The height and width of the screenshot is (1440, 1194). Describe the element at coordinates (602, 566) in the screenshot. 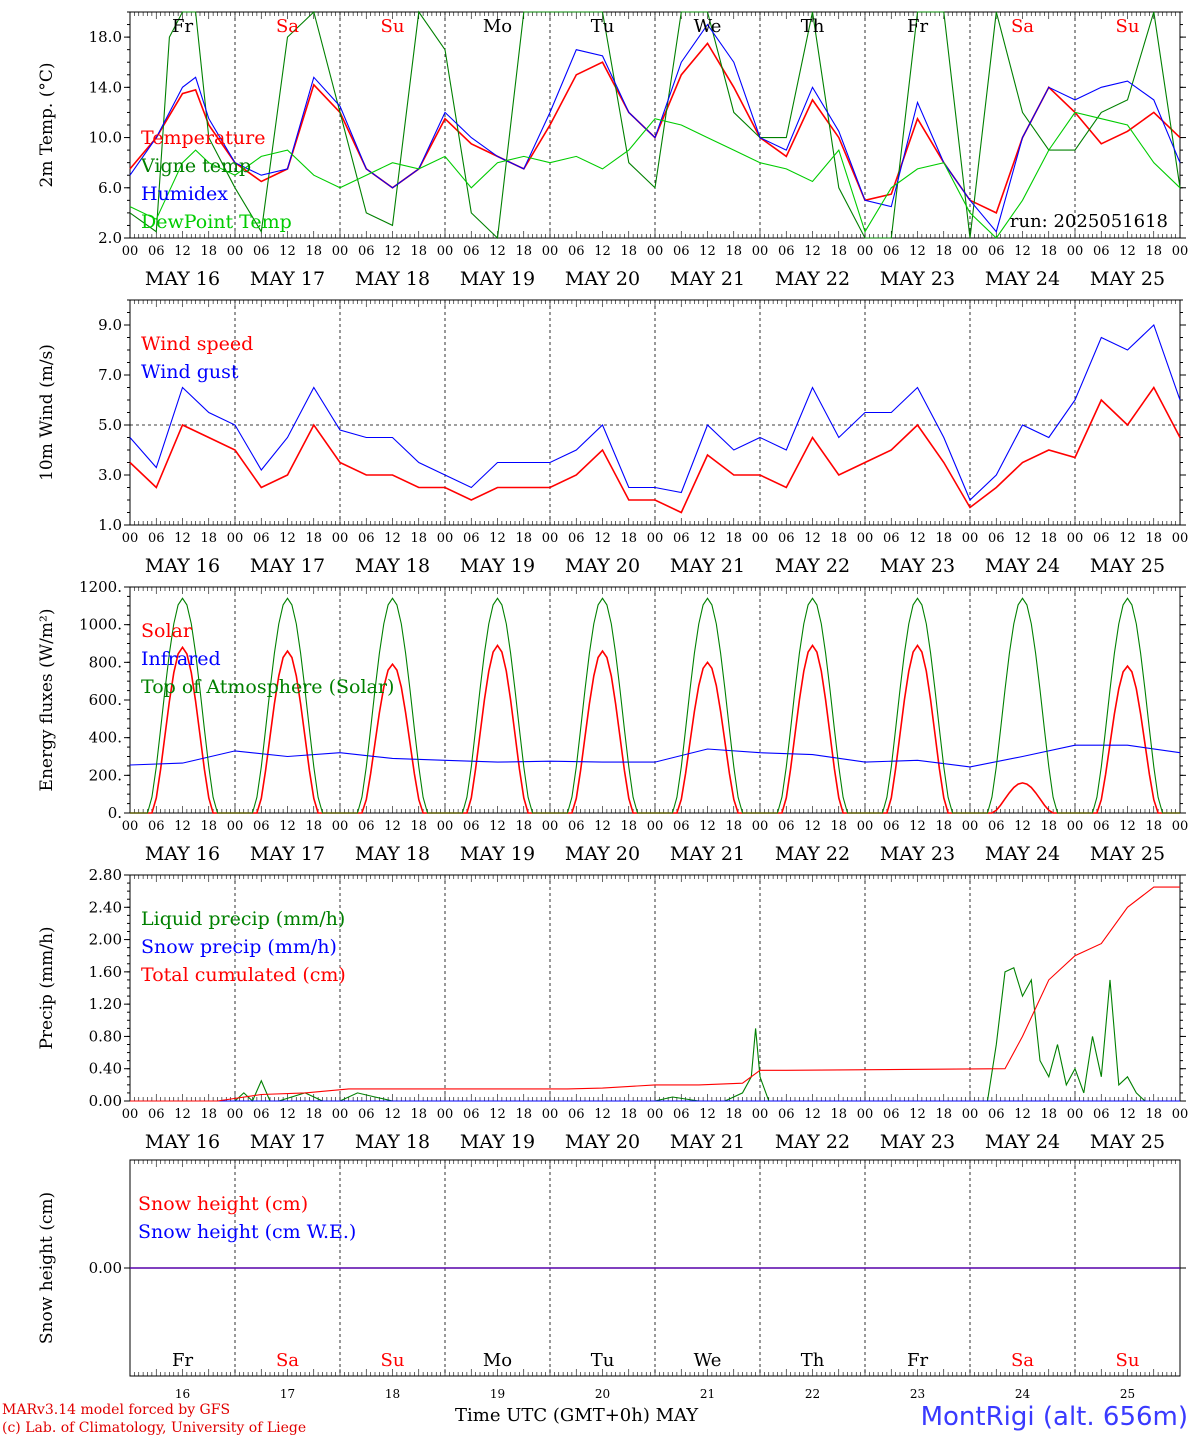

I see `wind-date-label: MAY 20` at that location.